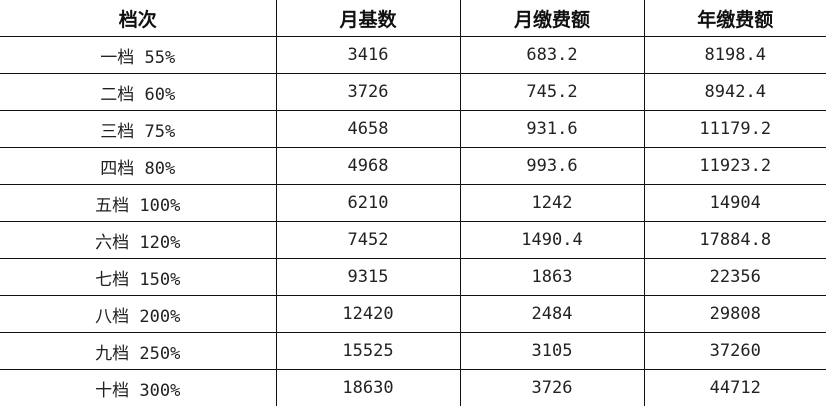 The height and width of the screenshot is (407, 826). Describe the element at coordinates (138, 203) in the screenshot. I see `tier-cell: 五档 100%` at that location.